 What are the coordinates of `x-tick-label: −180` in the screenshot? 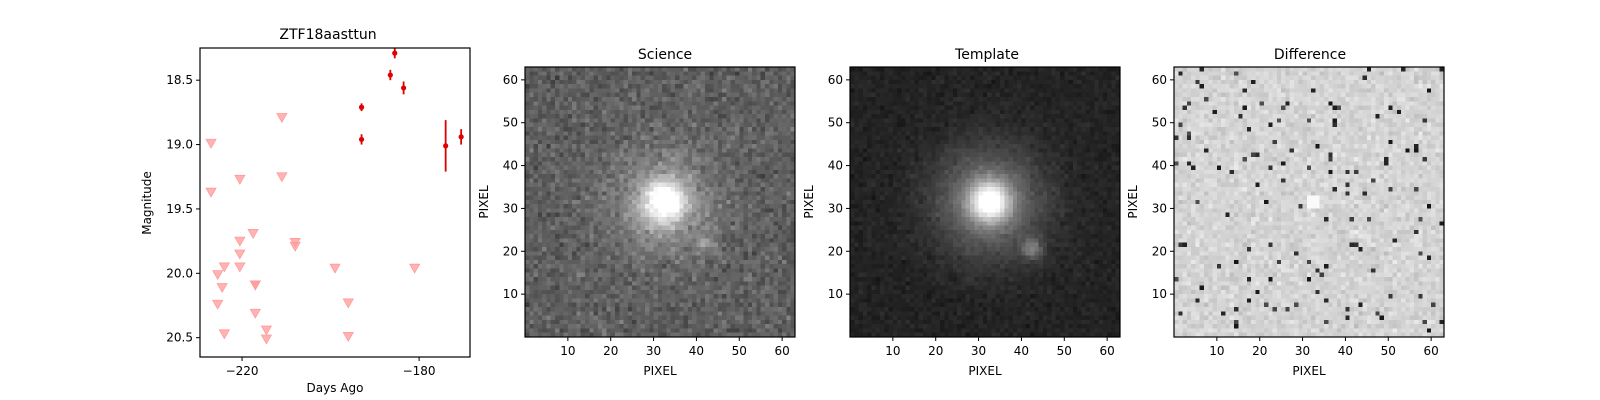 It's located at (419, 371).